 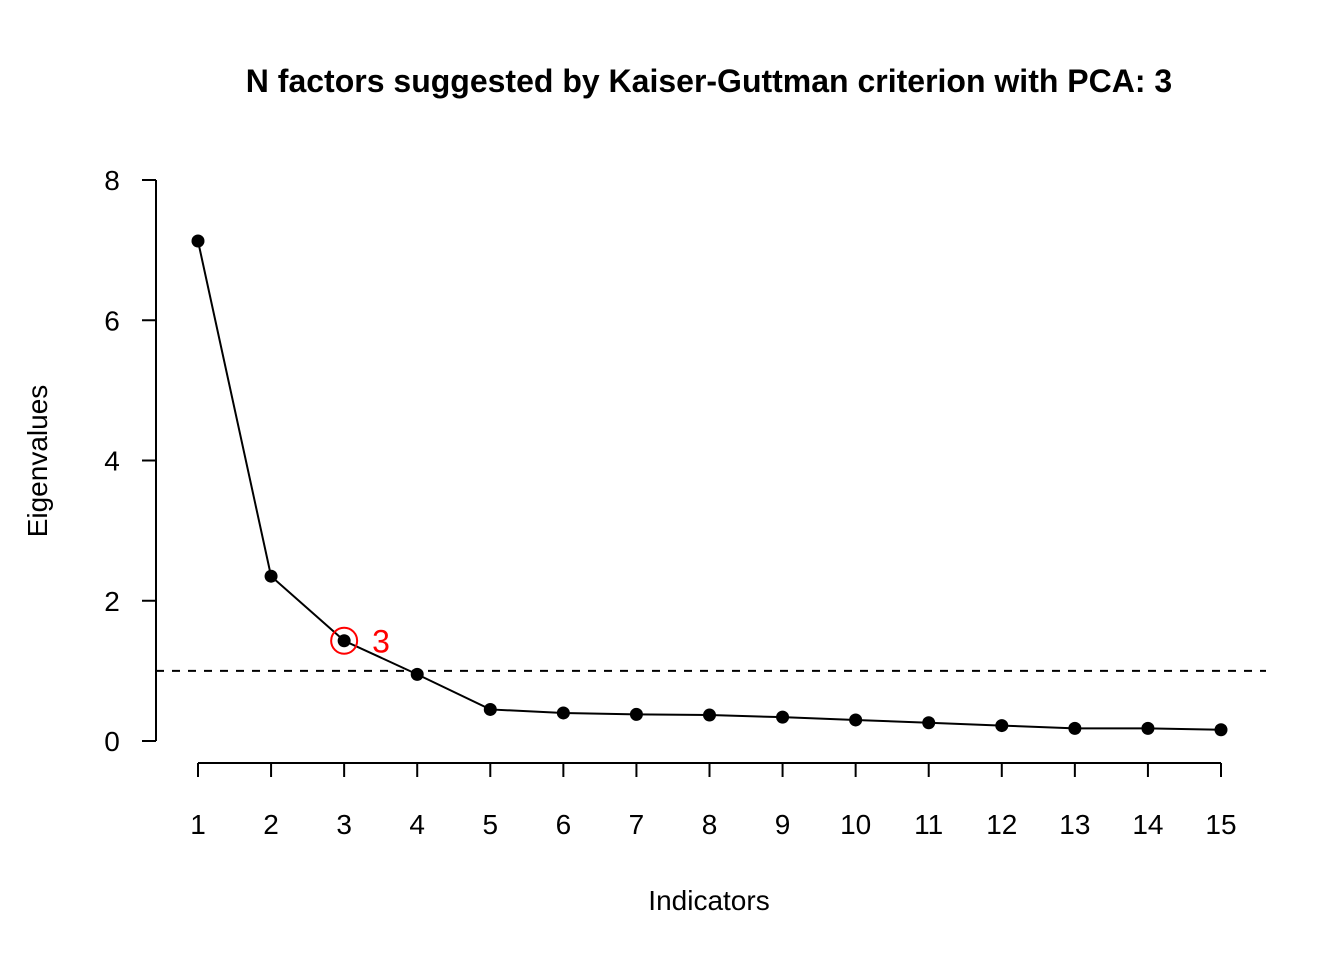 What do you see at coordinates (564, 824) in the screenshot?
I see `x-tick-label: 6` at bounding box center [564, 824].